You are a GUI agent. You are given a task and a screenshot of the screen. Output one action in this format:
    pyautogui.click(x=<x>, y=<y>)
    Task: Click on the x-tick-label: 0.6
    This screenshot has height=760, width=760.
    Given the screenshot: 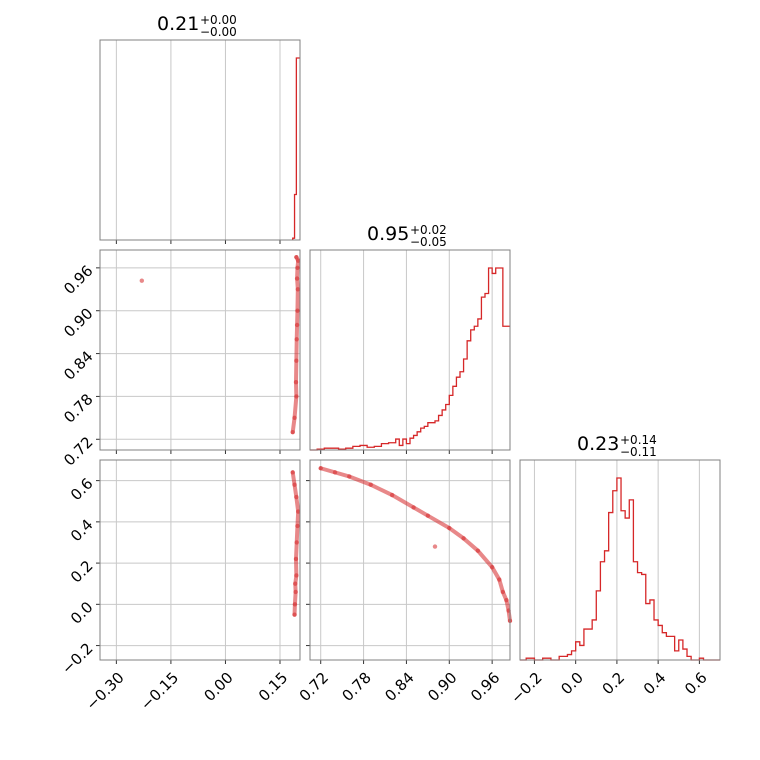 What is the action you would take?
    pyautogui.click(x=696, y=684)
    